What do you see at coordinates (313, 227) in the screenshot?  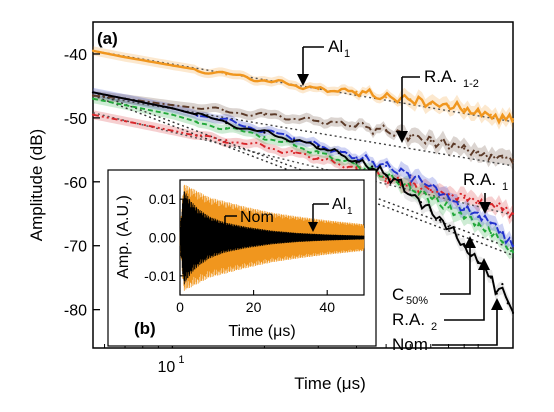 I see `inset-annotation-al1-arrowhead` at bounding box center [313, 227].